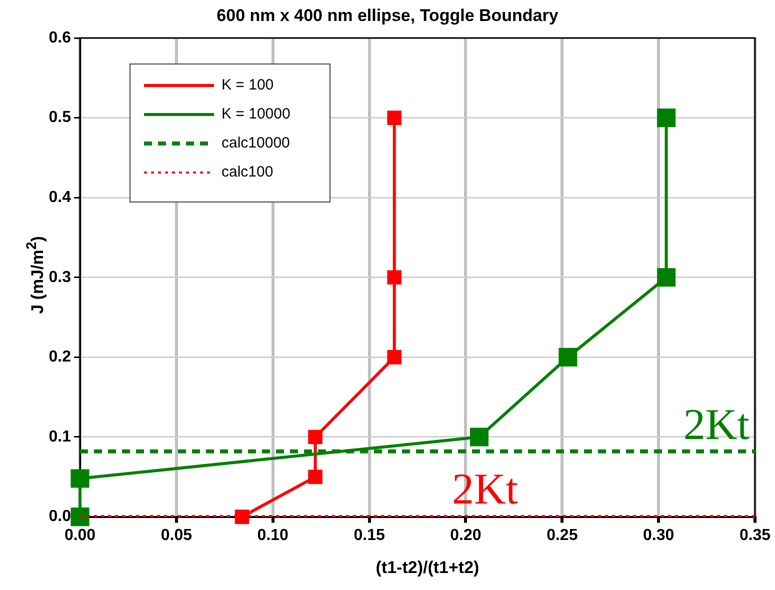 The image size is (775, 590). I want to click on y-tick-label: 0.1, so click(60, 437).